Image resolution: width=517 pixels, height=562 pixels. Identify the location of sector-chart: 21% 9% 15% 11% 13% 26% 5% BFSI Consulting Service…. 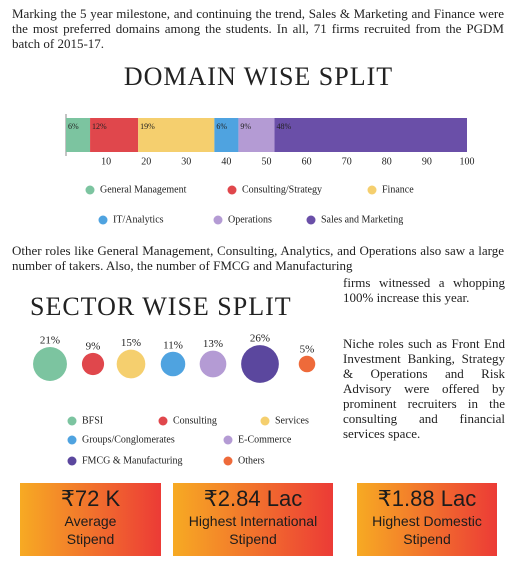
(174, 399).